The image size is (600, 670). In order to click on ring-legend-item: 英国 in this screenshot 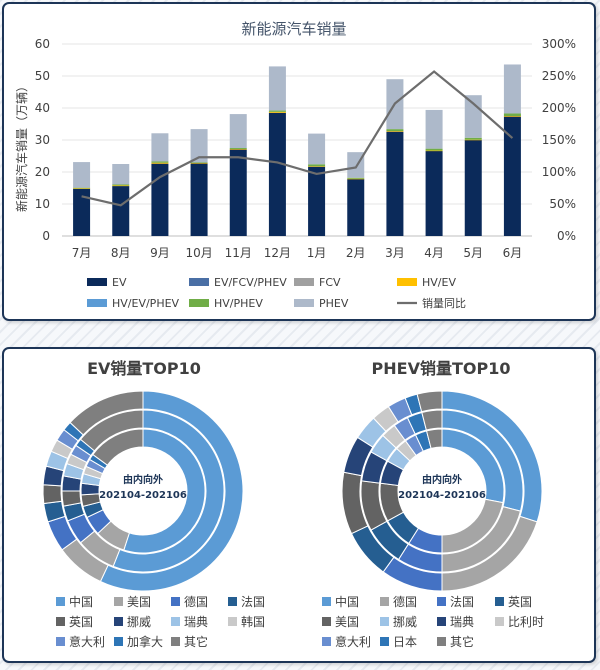, I will do `click(513, 602)`.